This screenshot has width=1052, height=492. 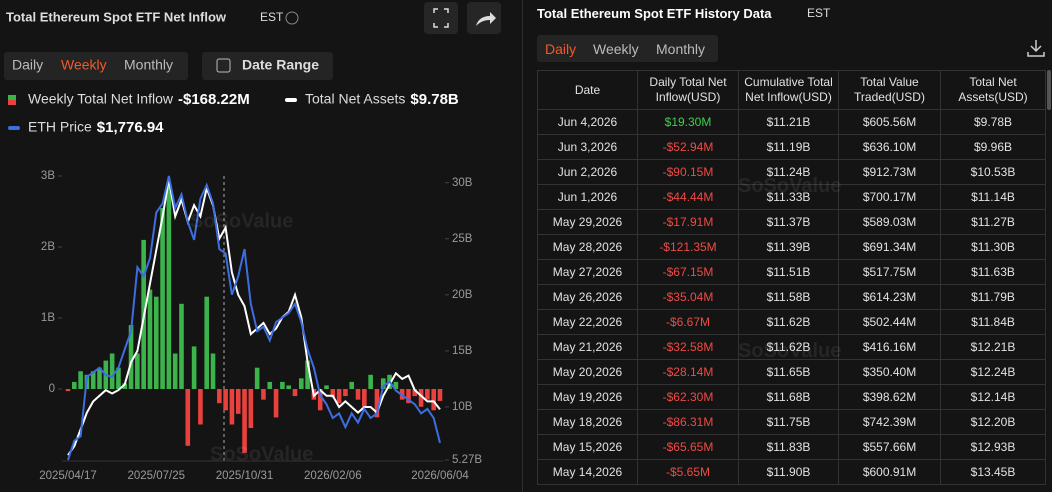 I want to click on table-cell: Jun 4,2026, so click(x=587, y=122).